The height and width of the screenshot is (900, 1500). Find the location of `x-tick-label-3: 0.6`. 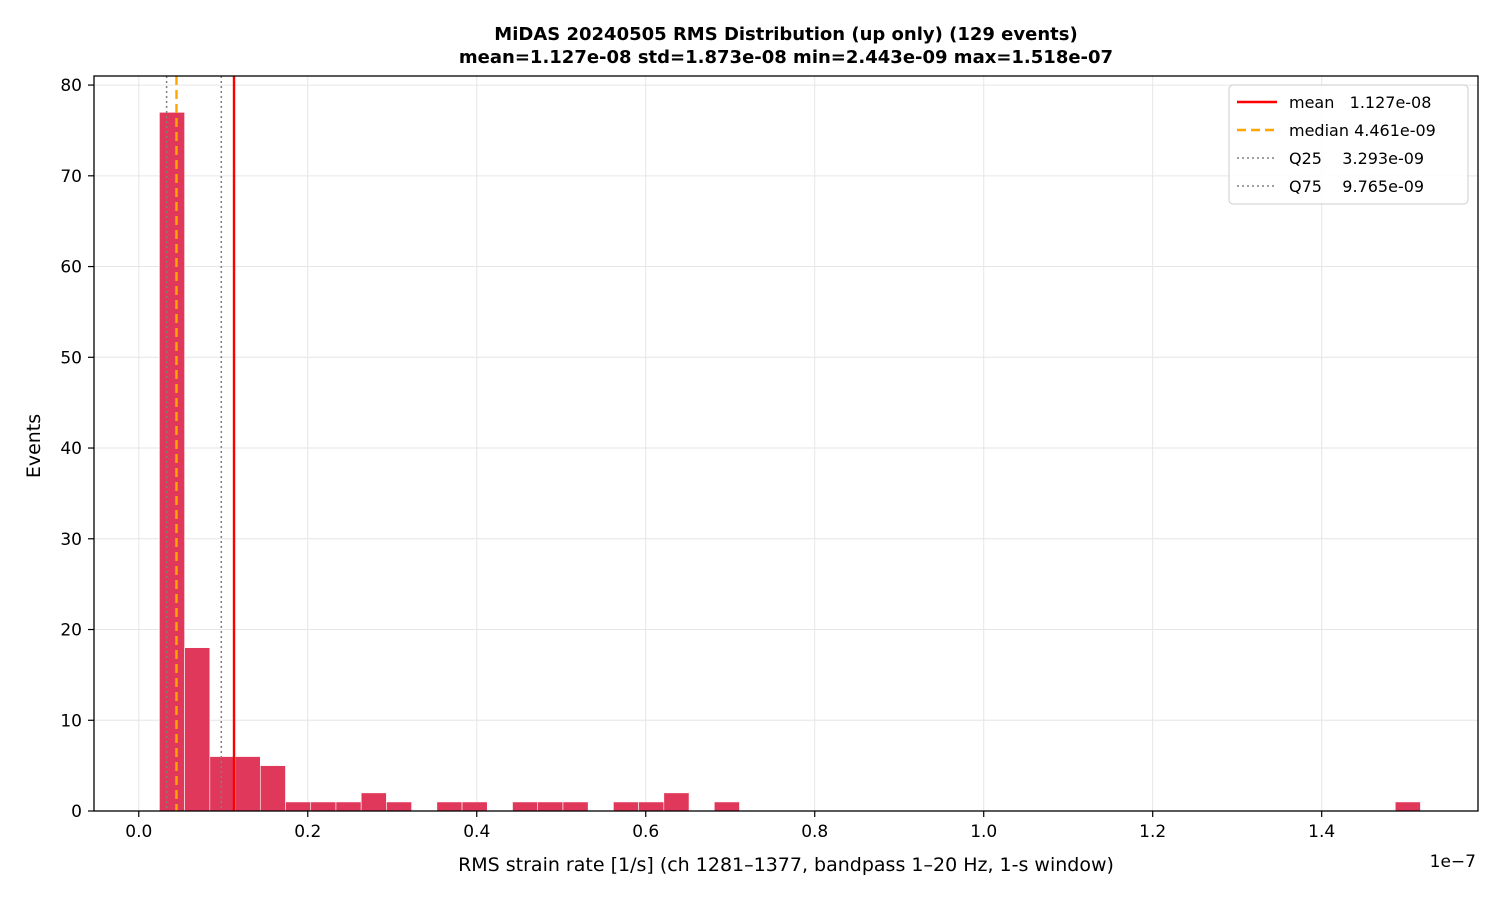

x-tick-label-3: 0.6 is located at coordinates (645, 832).